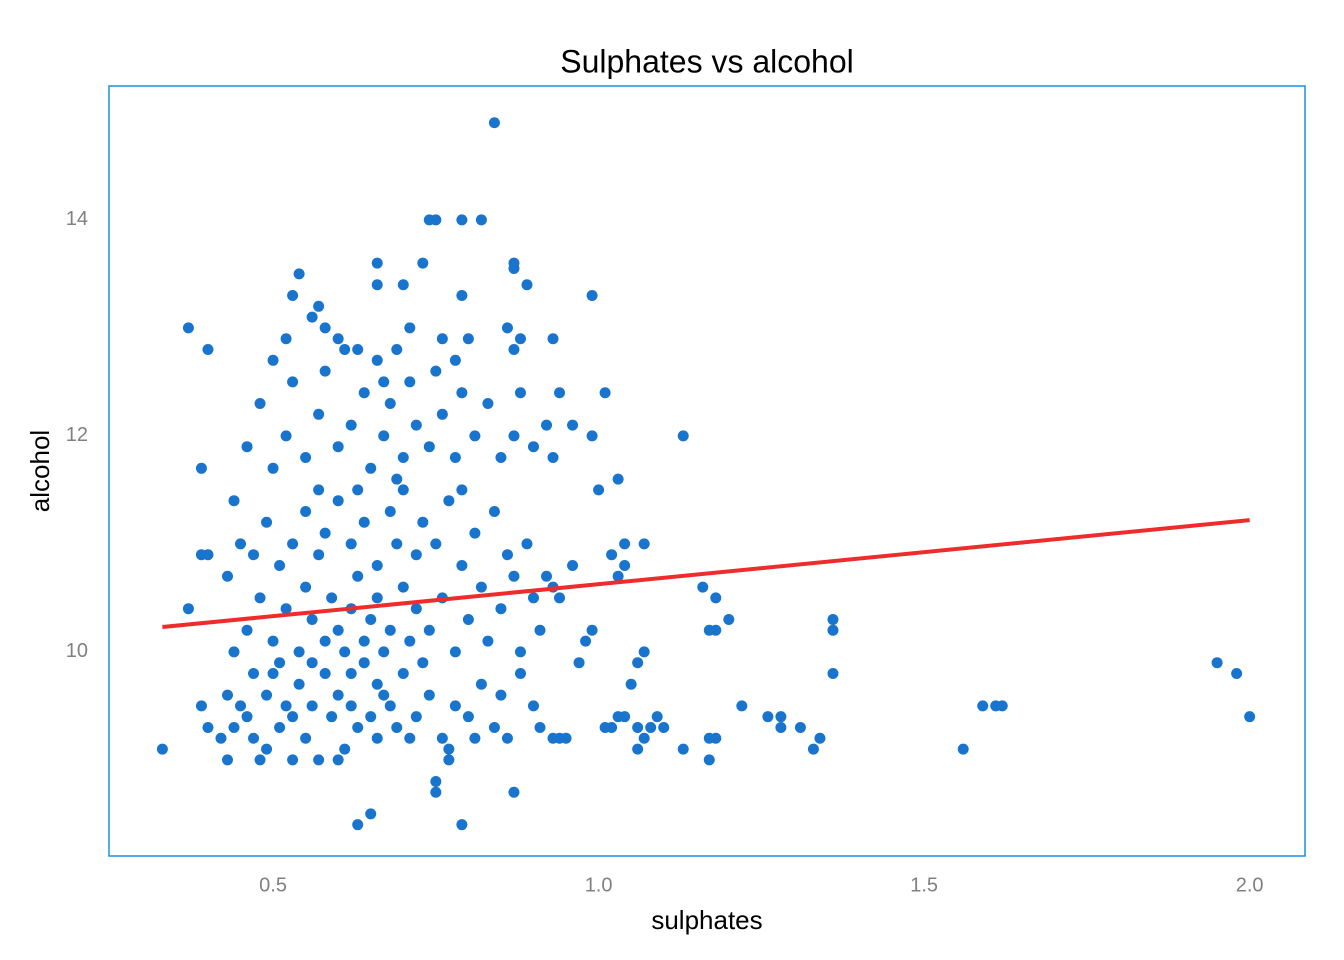 This screenshot has width=1344, height=960. Describe the element at coordinates (1250, 885) in the screenshot. I see `x-tick-label: 2.0` at that location.